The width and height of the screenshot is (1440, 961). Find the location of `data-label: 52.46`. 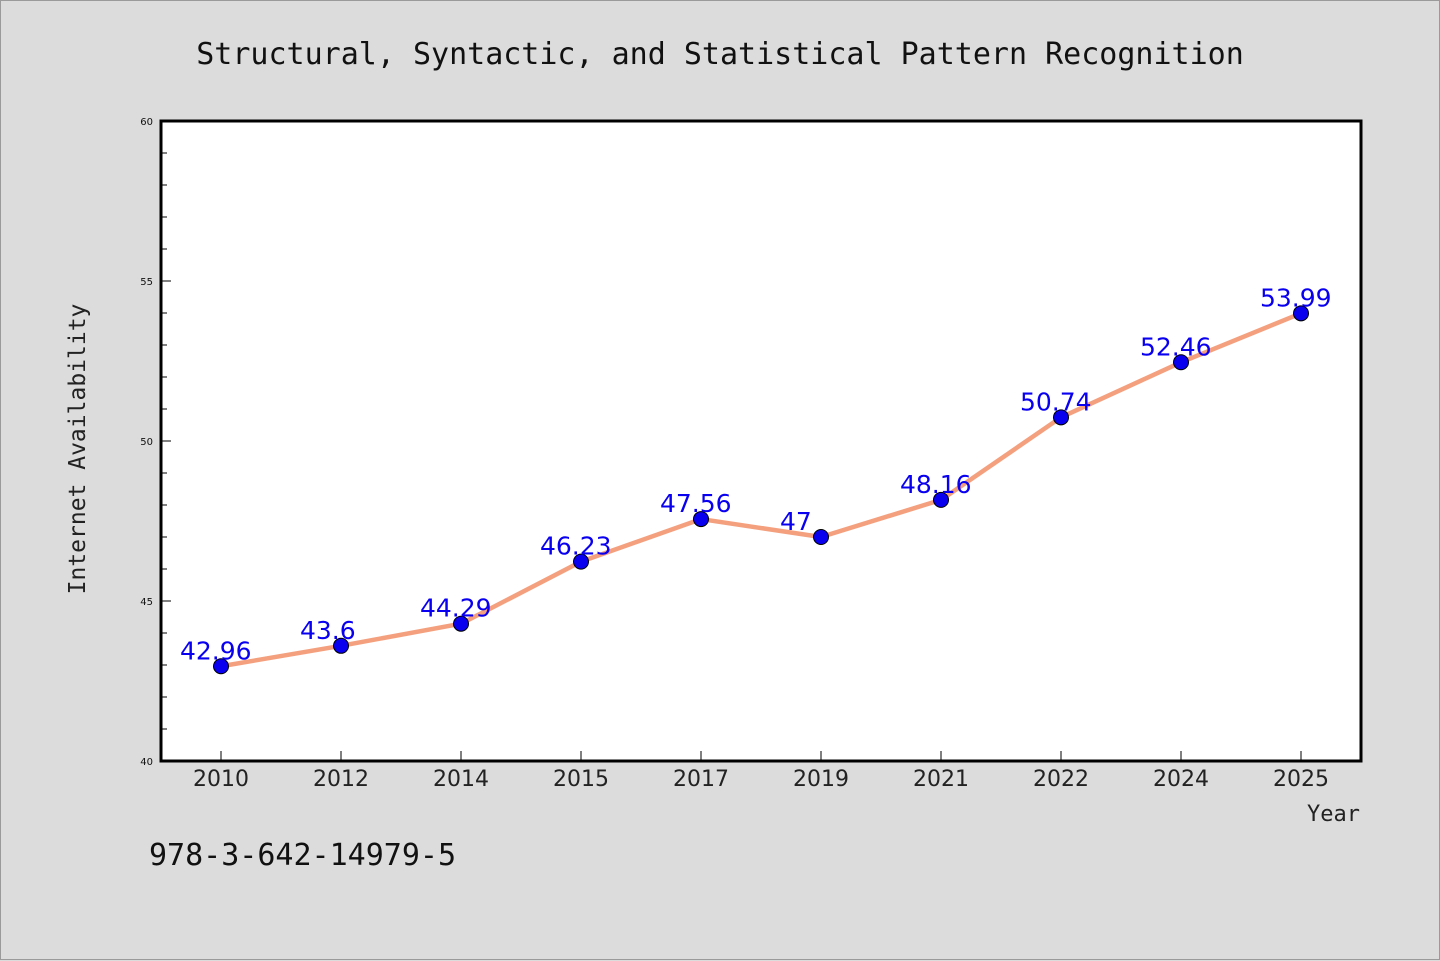

data-label: 52.46 is located at coordinates (1176, 346).